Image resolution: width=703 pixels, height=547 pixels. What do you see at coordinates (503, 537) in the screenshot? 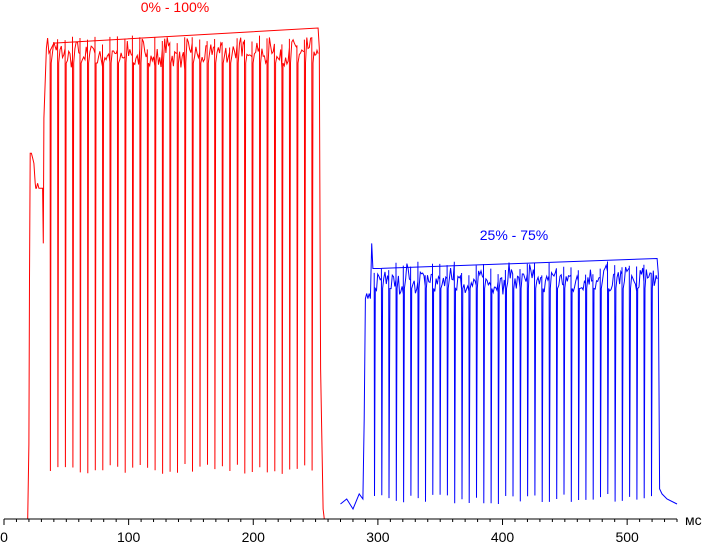
I see `x-tick-label: 400` at bounding box center [503, 537].